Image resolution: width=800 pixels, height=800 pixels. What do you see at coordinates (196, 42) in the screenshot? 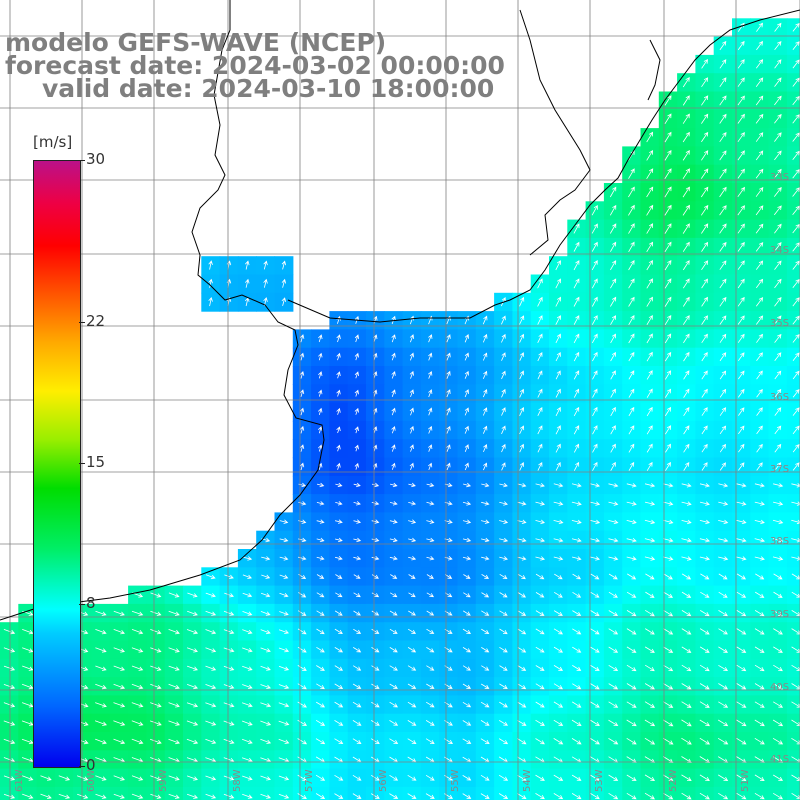
I see `map-title: modelo GEFS-WAVE (NCEP)` at bounding box center [196, 42].